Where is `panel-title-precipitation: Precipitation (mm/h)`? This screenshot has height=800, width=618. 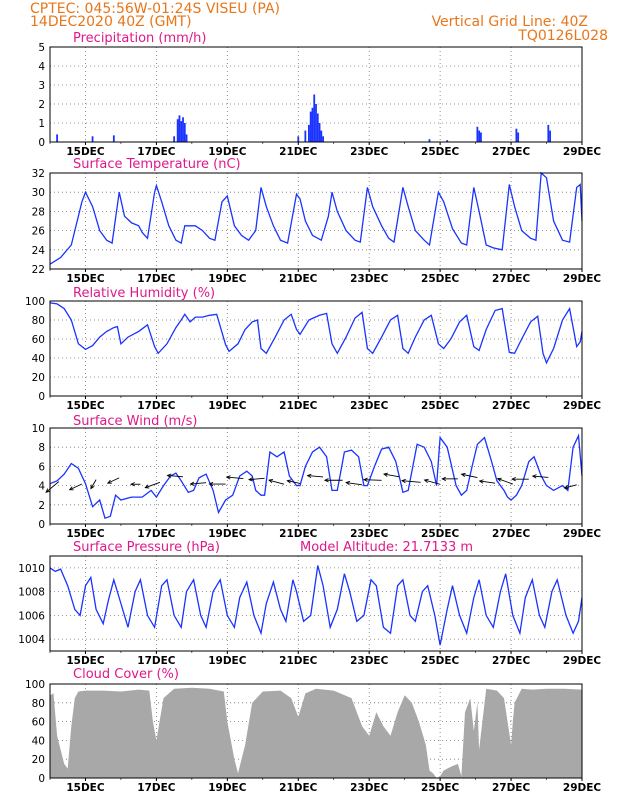 panel-title-precipitation: Precipitation (mm/h) is located at coordinates (139, 38).